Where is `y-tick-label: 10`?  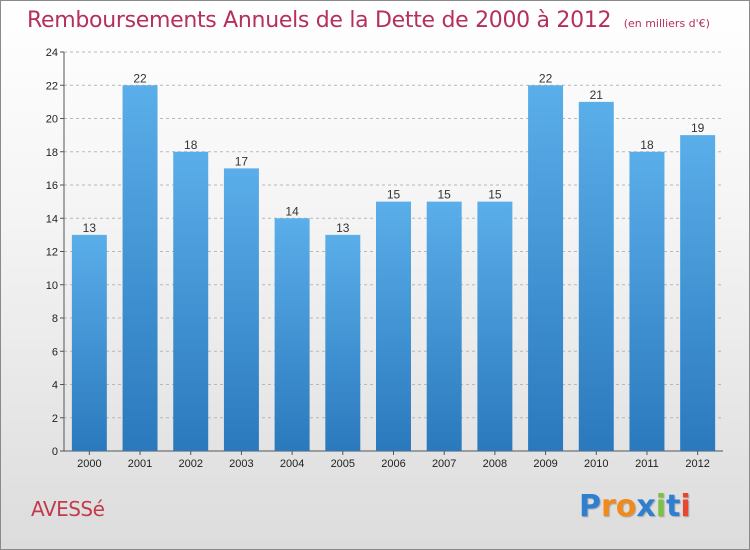
y-tick-label: 10 is located at coordinates (52, 286).